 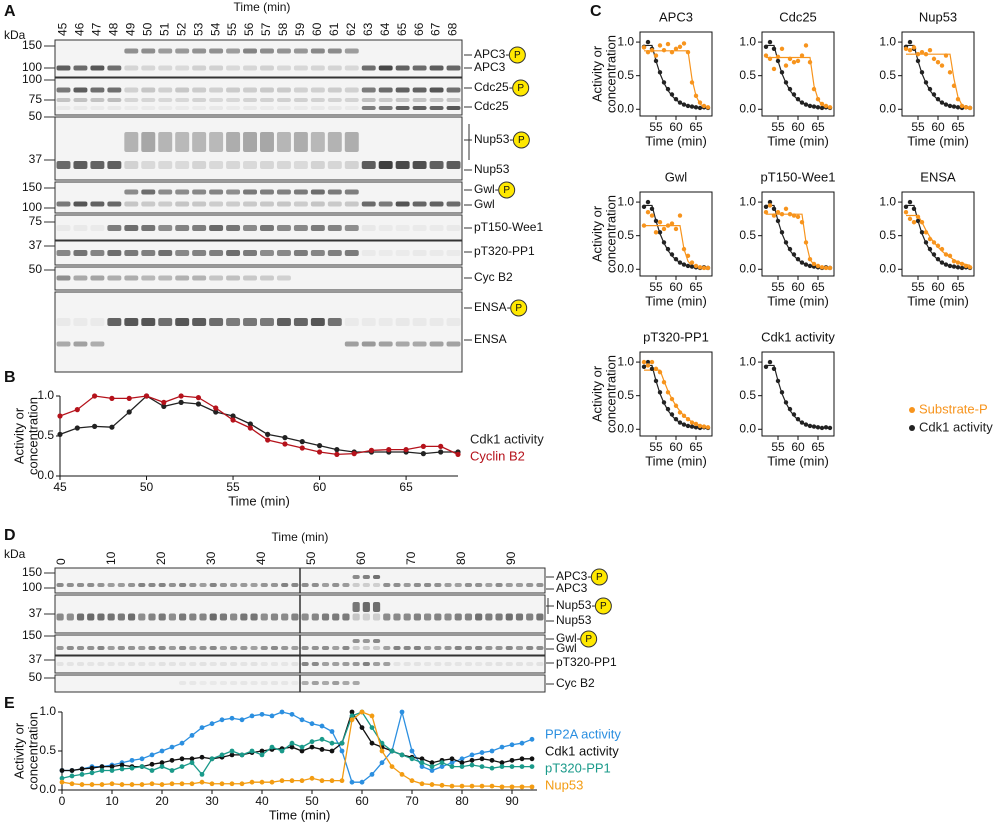 What do you see at coordinates (62, 801) in the screenshot?
I see `x-tick-label: 0` at bounding box center [62, 801].